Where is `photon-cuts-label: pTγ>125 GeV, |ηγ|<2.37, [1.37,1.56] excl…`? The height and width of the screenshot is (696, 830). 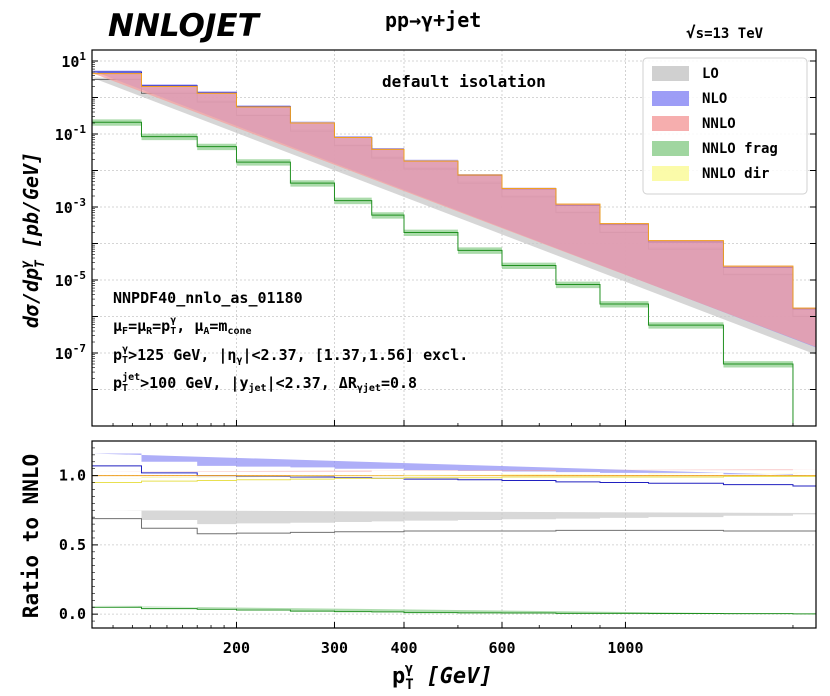
photon-cuts-label: pTγ>125 GeV, |ηγ|<2.37, [1.37,1.56] excl… is located at coordinates (290, 355).